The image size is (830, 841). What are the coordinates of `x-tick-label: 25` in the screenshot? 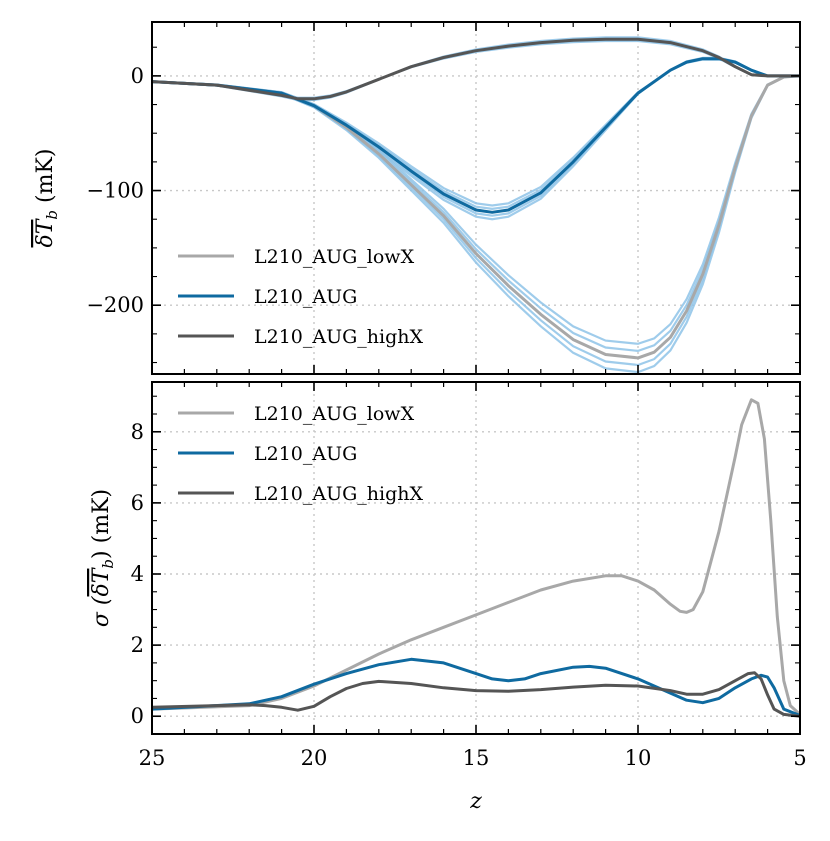 It's located at (152, 758).